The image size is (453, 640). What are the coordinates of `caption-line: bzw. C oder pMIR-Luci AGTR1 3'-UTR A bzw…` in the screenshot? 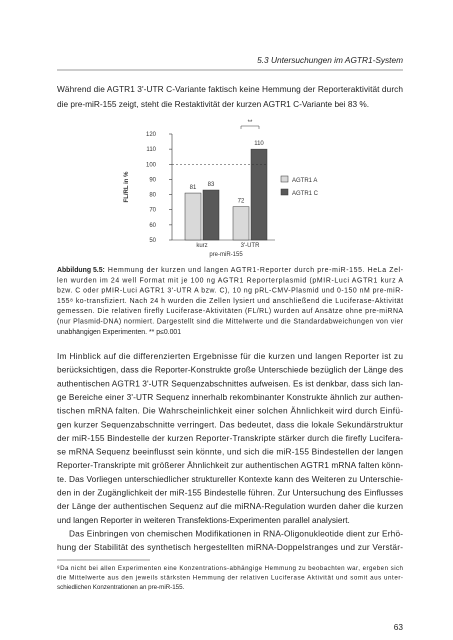 It's located at (230, 291).